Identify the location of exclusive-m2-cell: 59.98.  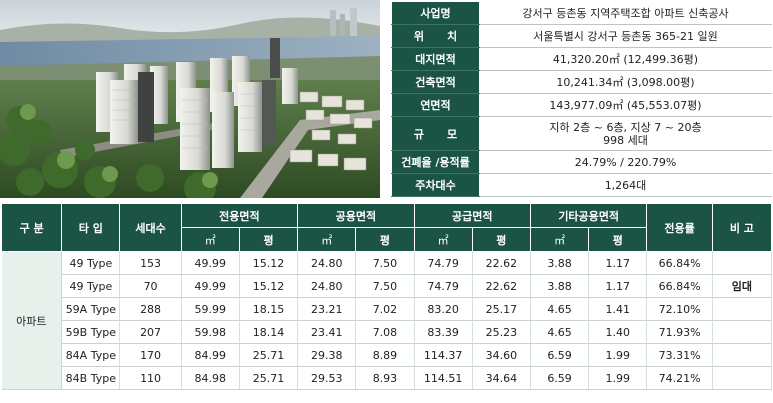
(210, 332).